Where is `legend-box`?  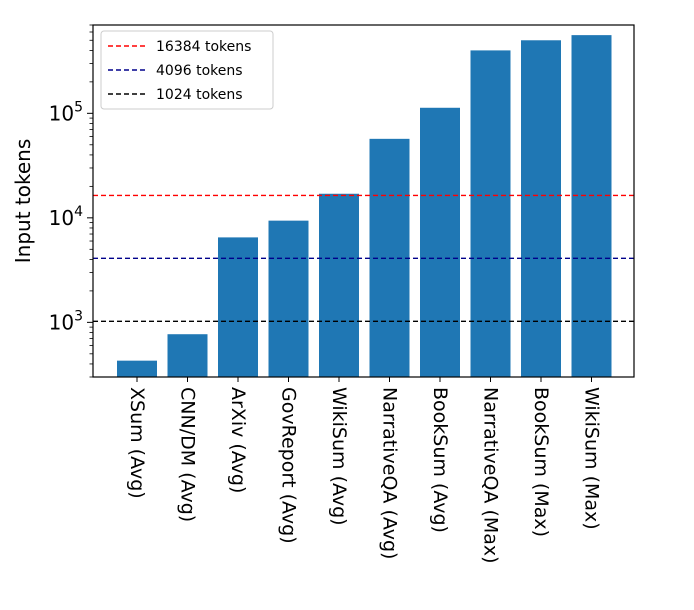 legend-box is located at coordinates (187, 70).